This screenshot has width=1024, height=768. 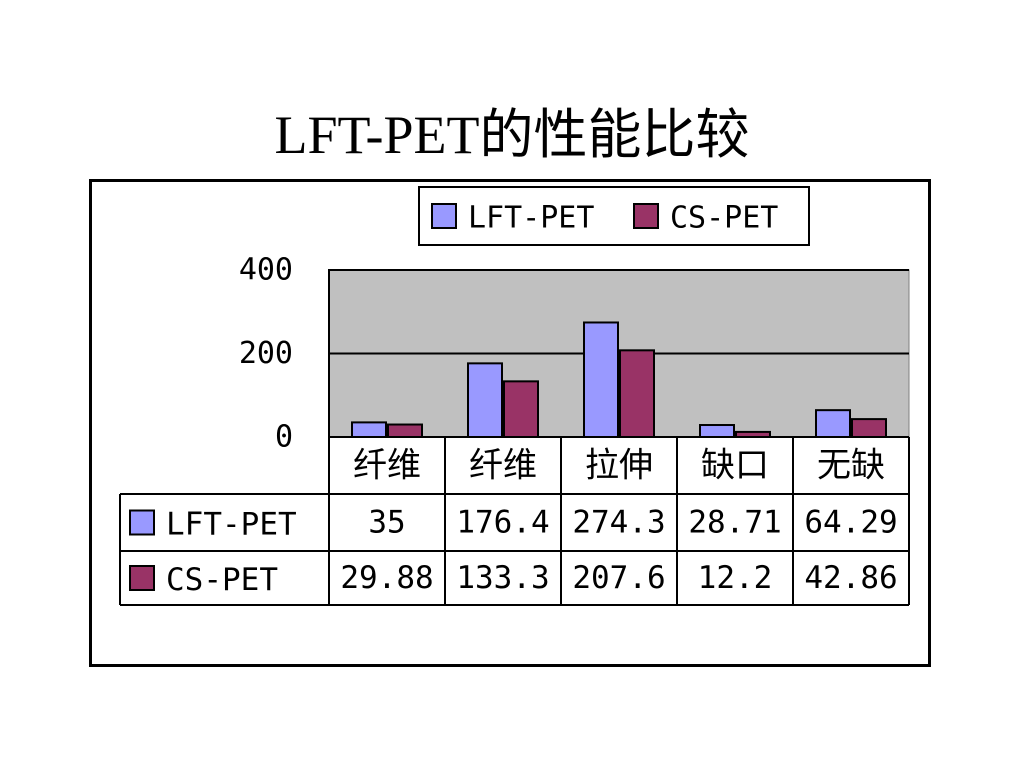 I want to click on table-value: 35, so click(x=386, y=523).